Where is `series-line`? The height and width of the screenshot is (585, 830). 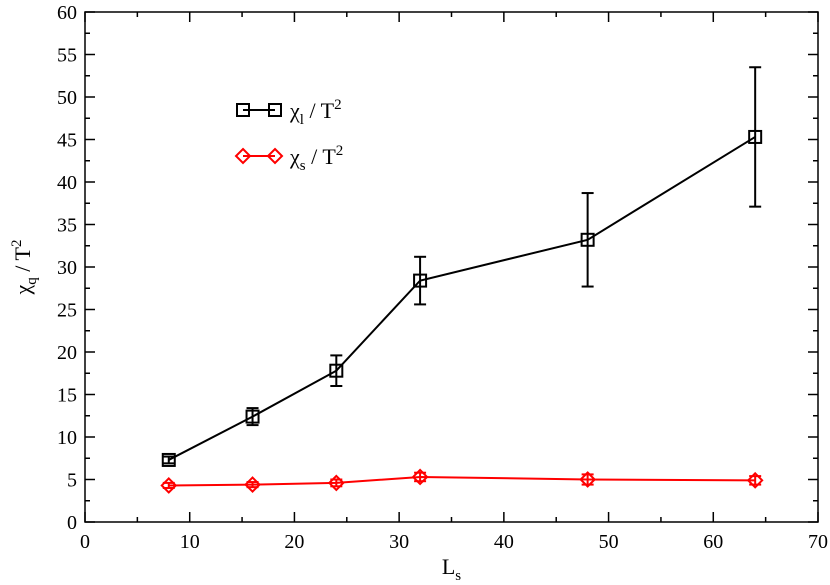 series-line is located at coordinates (462, 481).